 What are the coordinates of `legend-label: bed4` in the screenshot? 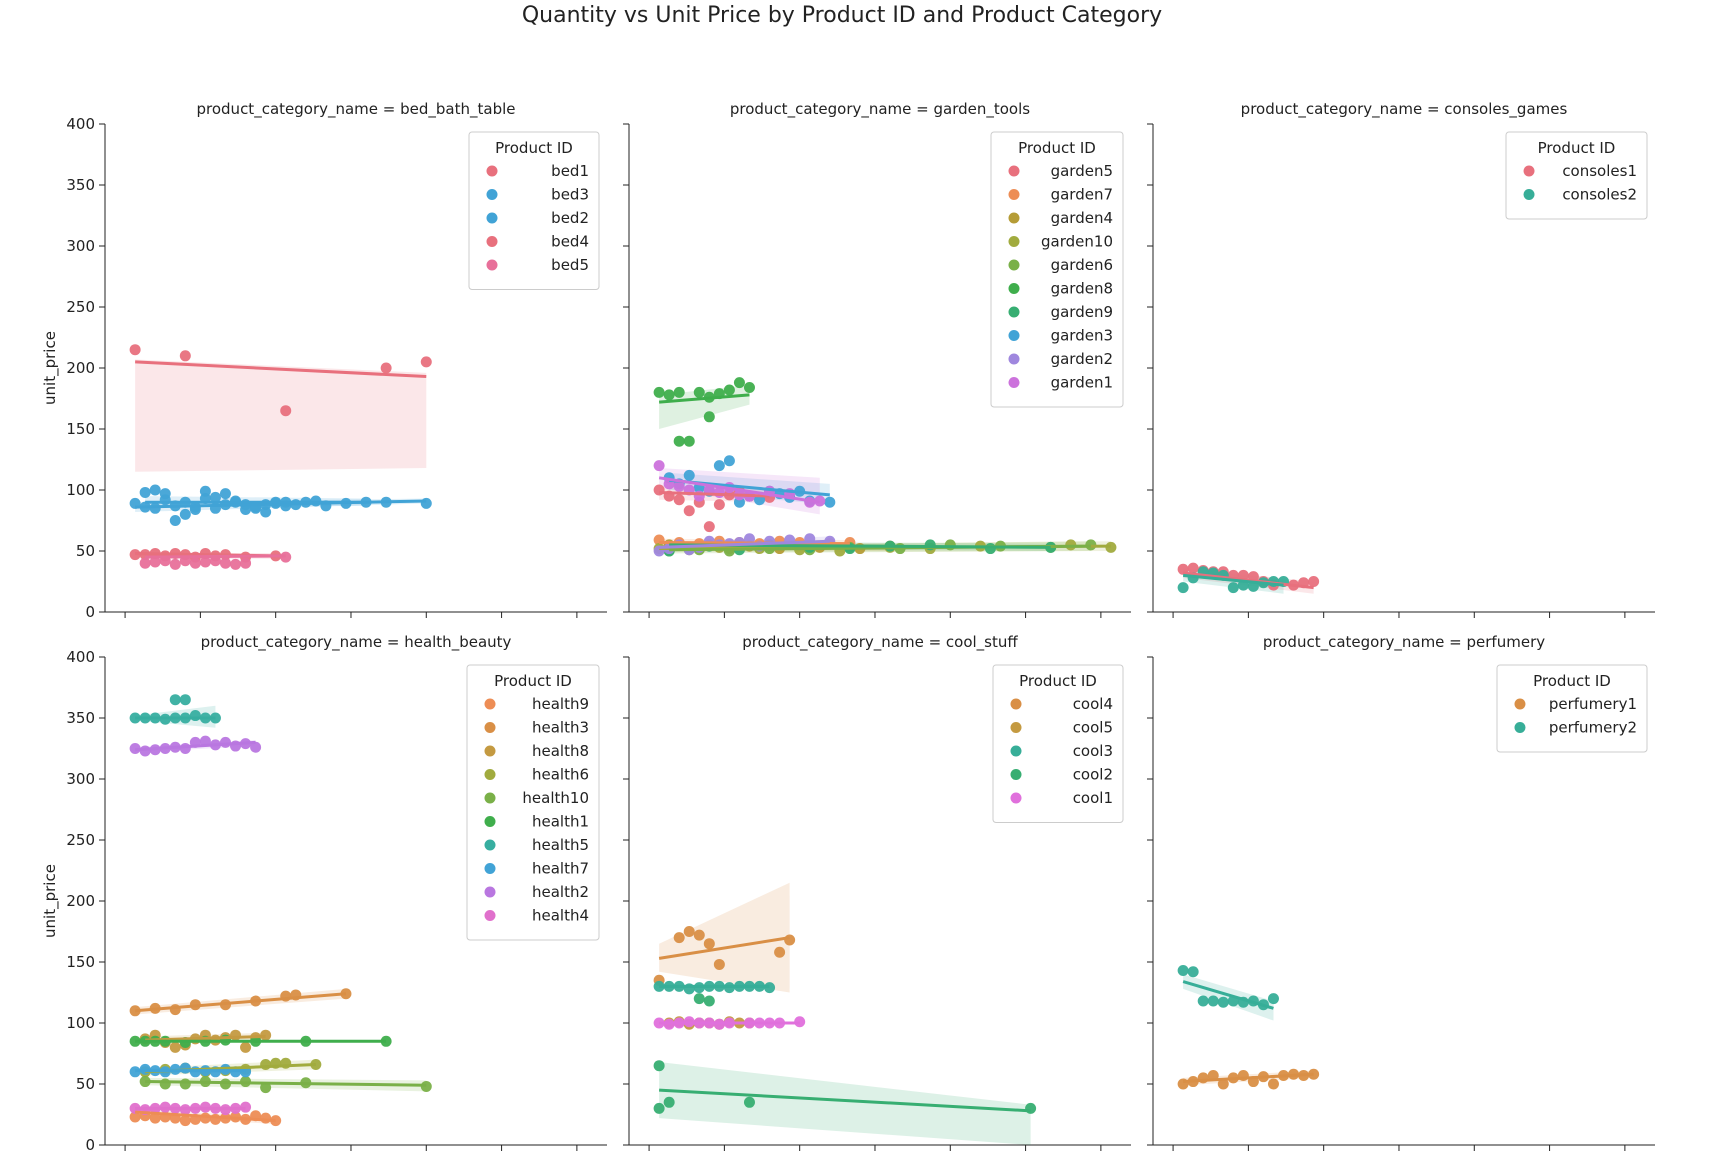 It's located at (570, 242).